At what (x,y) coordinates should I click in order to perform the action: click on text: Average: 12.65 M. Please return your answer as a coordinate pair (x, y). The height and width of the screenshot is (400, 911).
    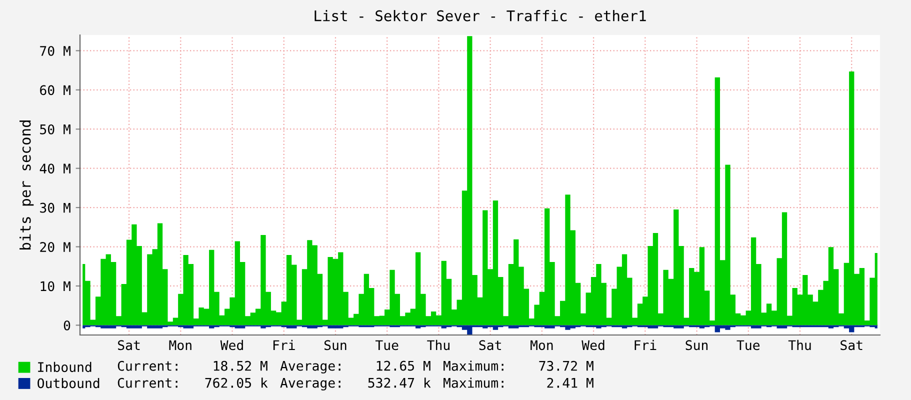
    Looking at the image, I should click on (355, 367).